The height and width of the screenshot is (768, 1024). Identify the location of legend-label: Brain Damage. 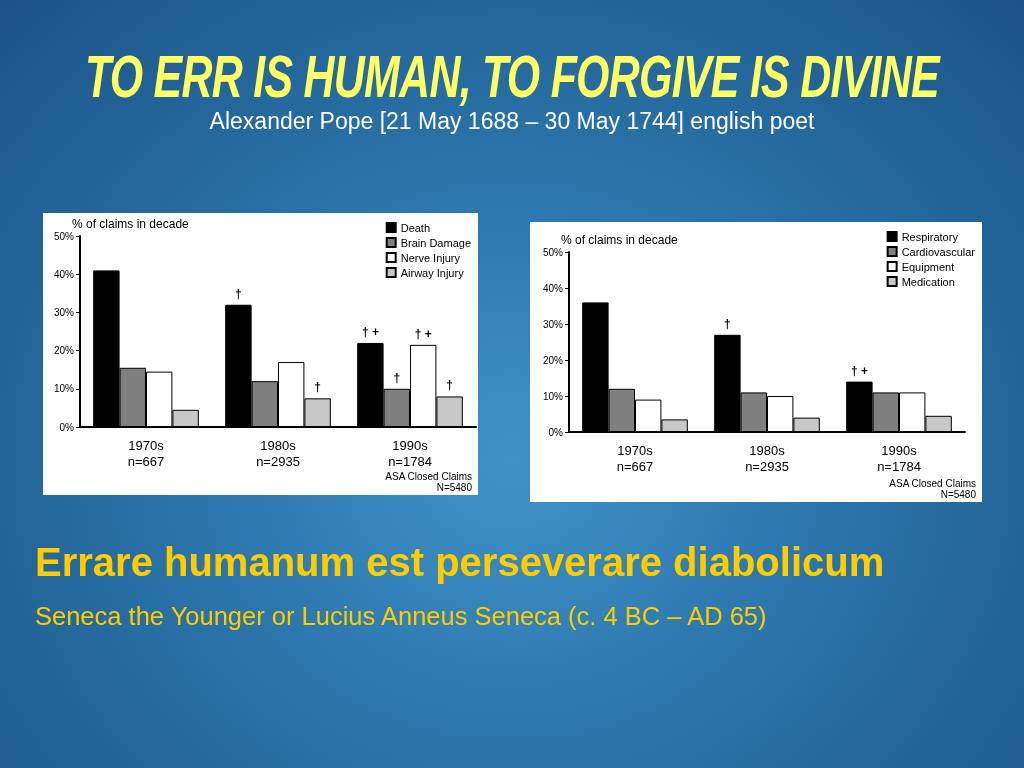
(436, 242).